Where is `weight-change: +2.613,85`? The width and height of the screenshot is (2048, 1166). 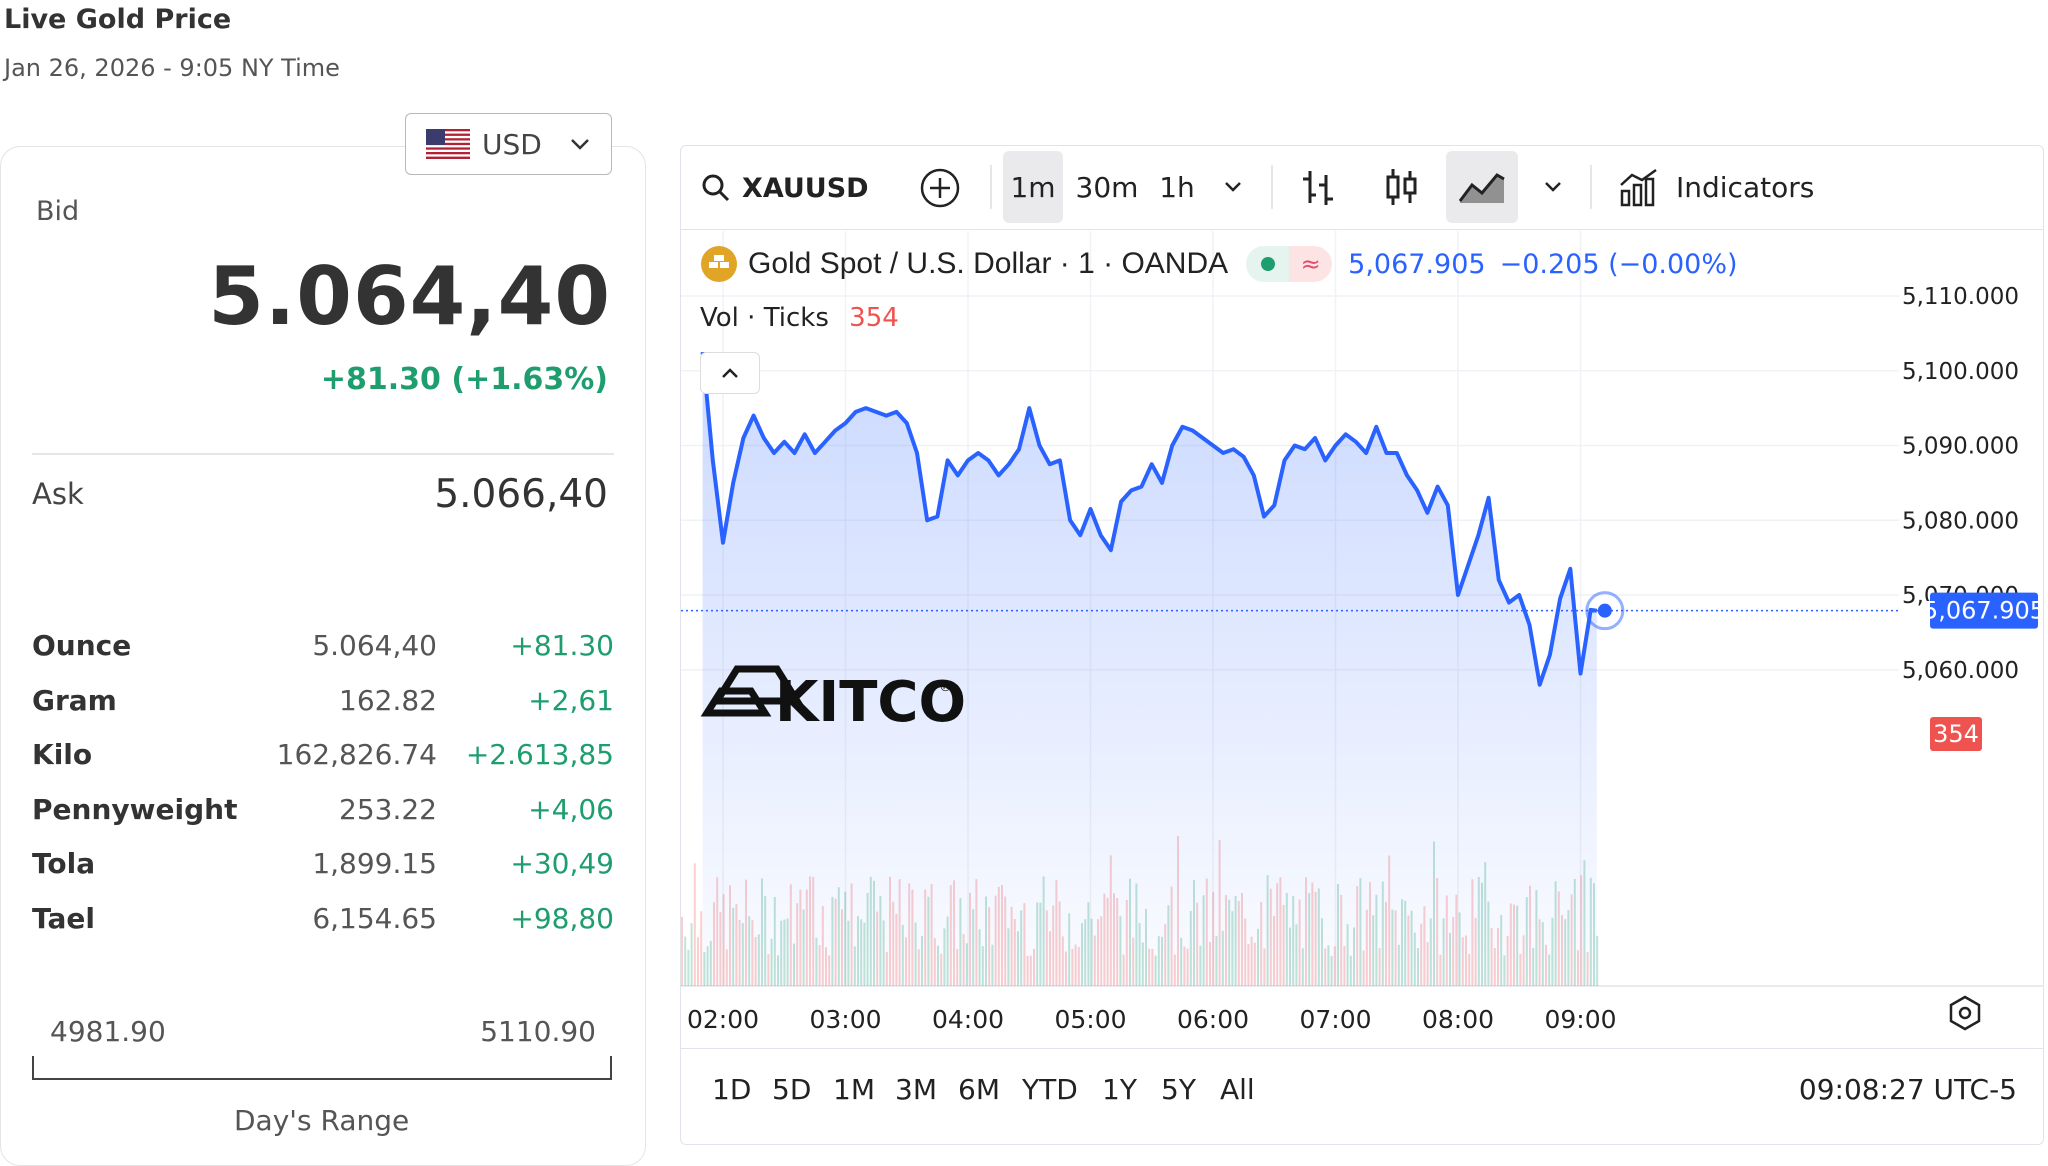
weight-change: +2.613,85 is located at coordinates (539, 754).